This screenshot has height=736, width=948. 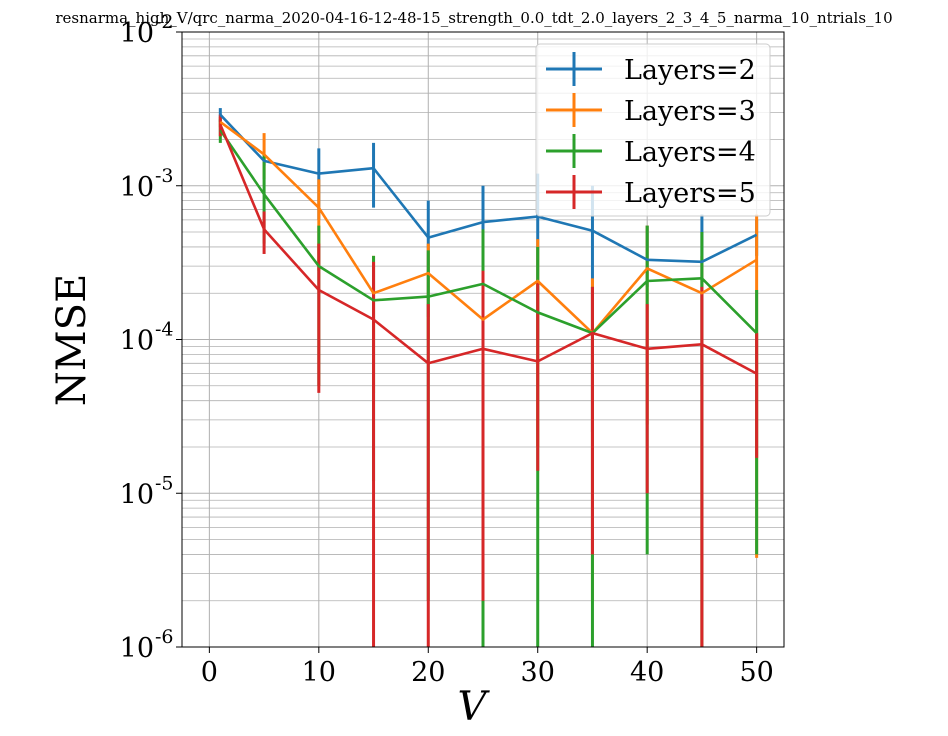 I want to click on legend-label: Layers=5, so click(x=690, y=193).